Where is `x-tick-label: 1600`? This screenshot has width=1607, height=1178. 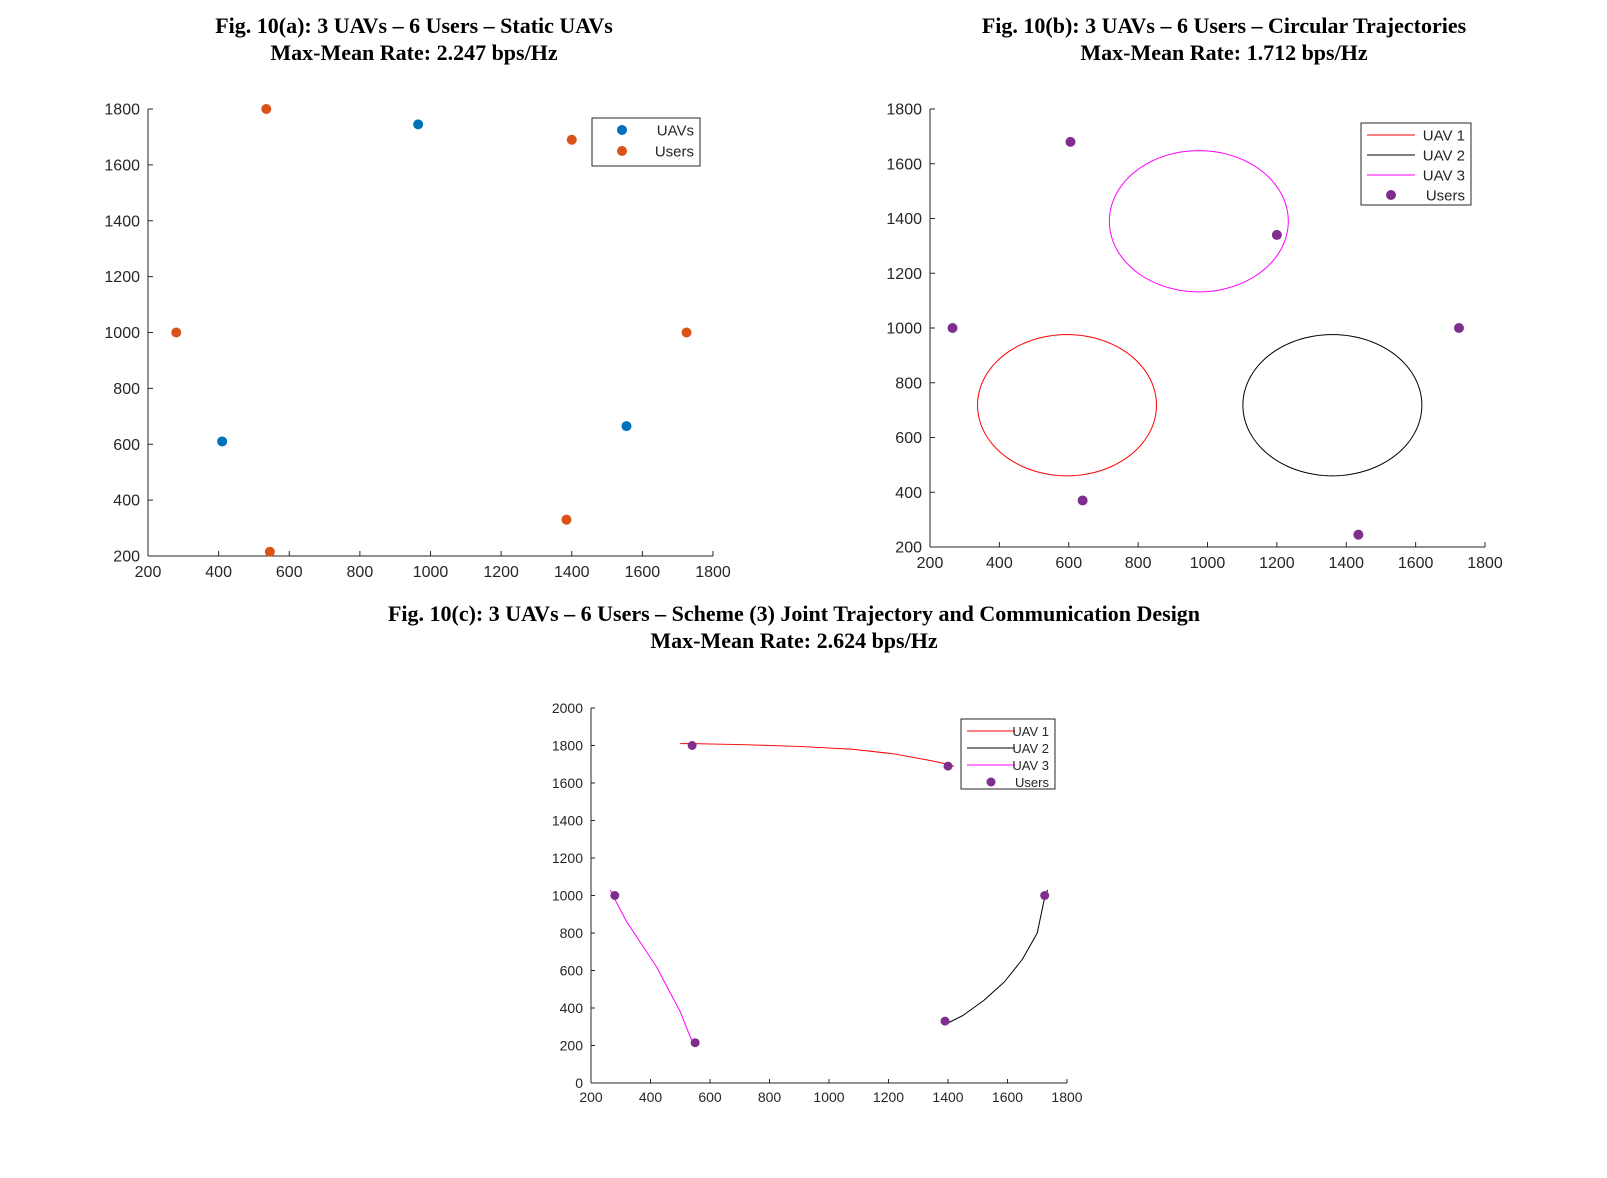 x-tick-label: 1600 is located at coordinates (1007, 1097).